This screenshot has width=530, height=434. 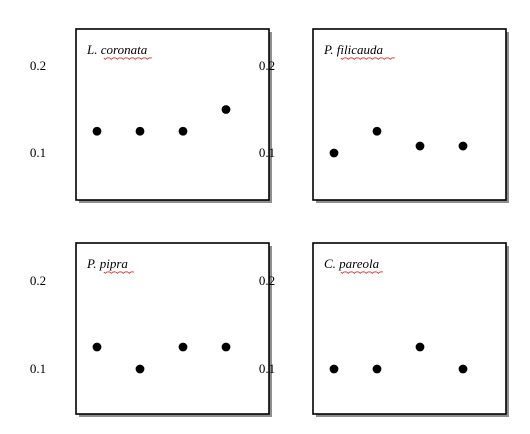 What do you see at coordinates (107, 263) in the screenshot?
I see `panel-title: P. pipra` at bounding box center [107, 263].